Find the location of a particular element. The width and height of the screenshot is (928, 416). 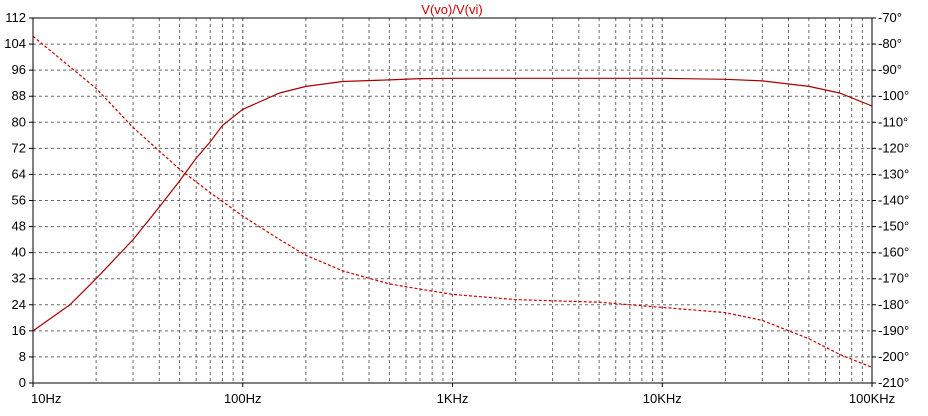

left-axis-tick-label: 32 is located at coordinates (19, 278).